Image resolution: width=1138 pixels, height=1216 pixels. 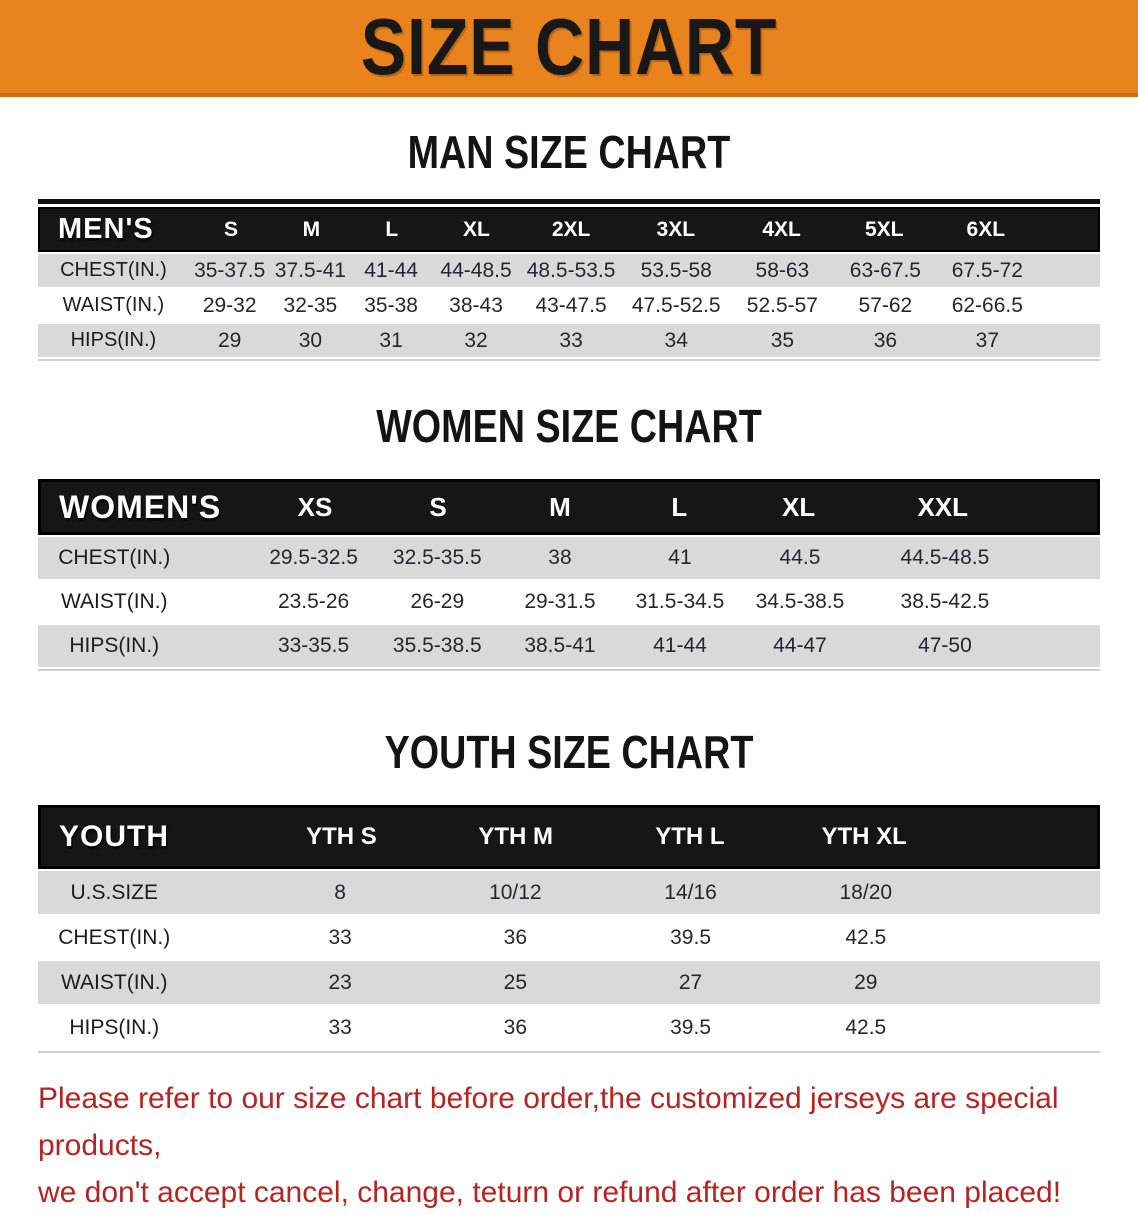 What do you see at coordinates (515, 836) in the screenshot?
I see `size-col-header: YTH M` at bounding box center [515, 836].